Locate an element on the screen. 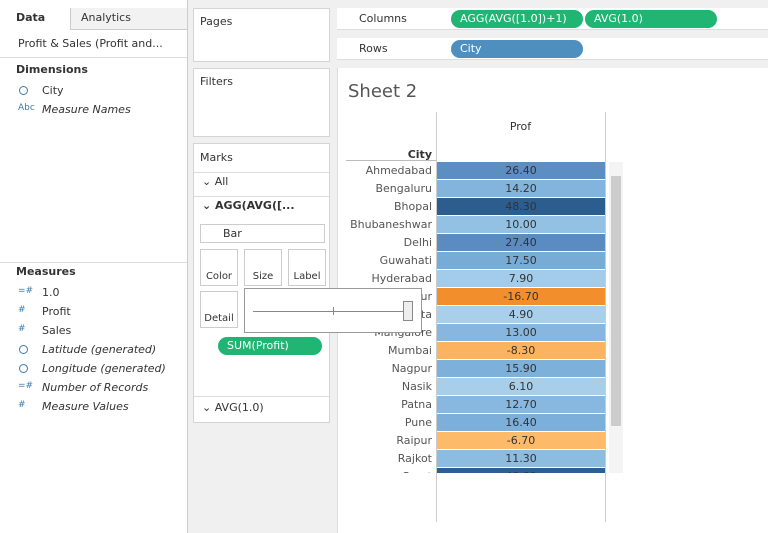 This screenshot has width=768, height=533. row-label: Pune is located at coordinates (418, 422).